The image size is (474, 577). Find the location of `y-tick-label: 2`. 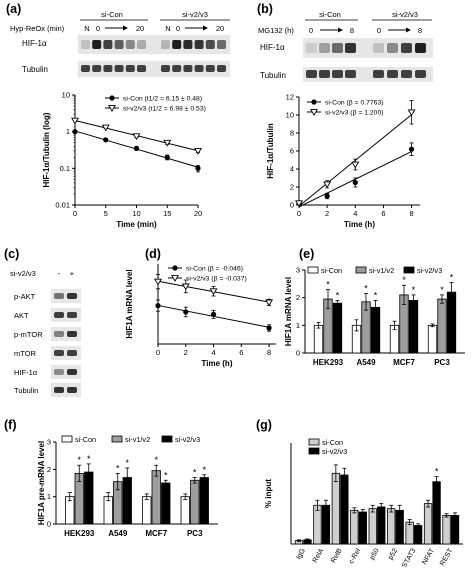

y-tick-label: 2 is located at coordinates (49, 469).